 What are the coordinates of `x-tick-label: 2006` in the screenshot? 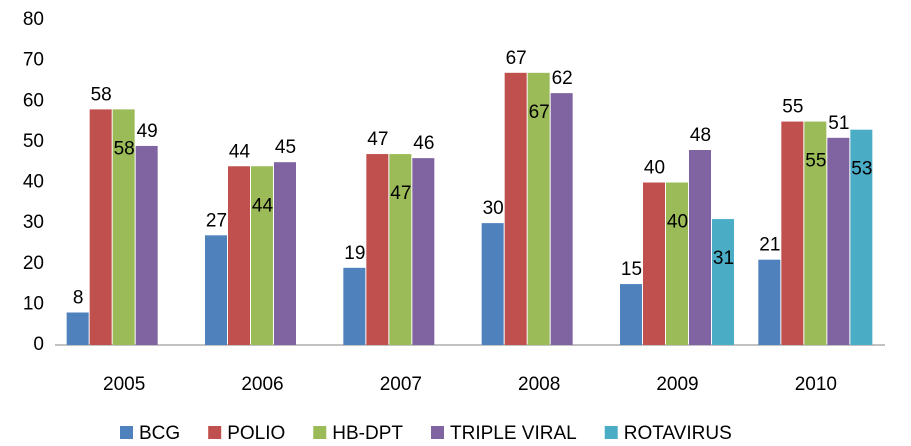 It's located at (262, 384).